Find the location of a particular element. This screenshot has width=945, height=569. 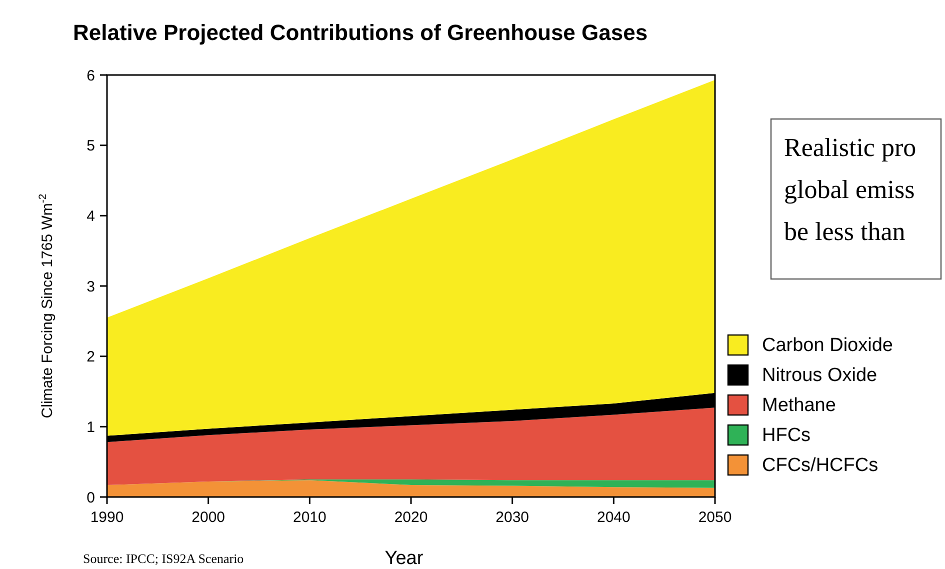

y-tick-label: 3 is located at coordinates (90, 287).